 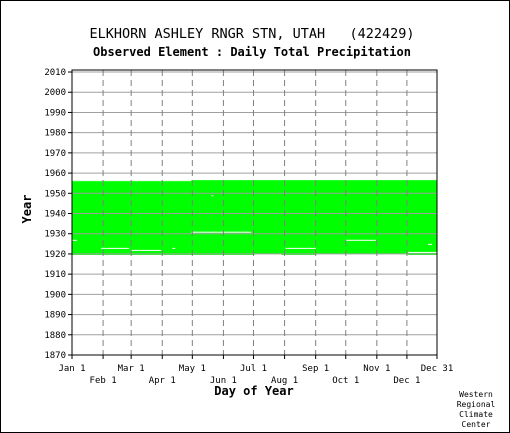 What do you see at coordinates (476, 394) in the screenshot?
I see `credit-line-1: Western` at bounding box center [476, 394].